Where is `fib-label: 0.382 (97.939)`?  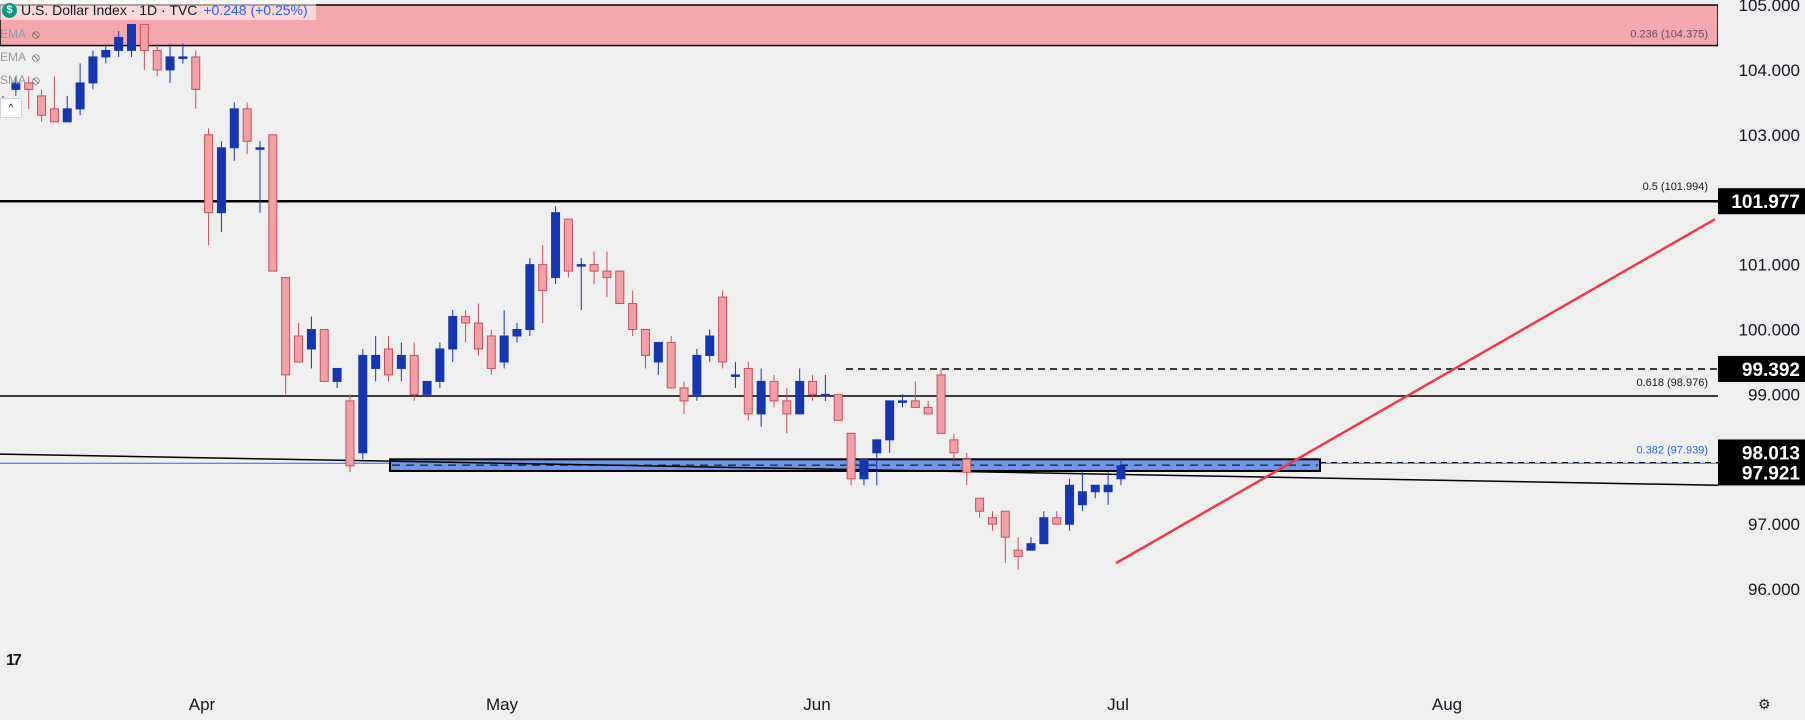 fib-label: 0.382 (97.939) is located at coordinates (1672, 450).